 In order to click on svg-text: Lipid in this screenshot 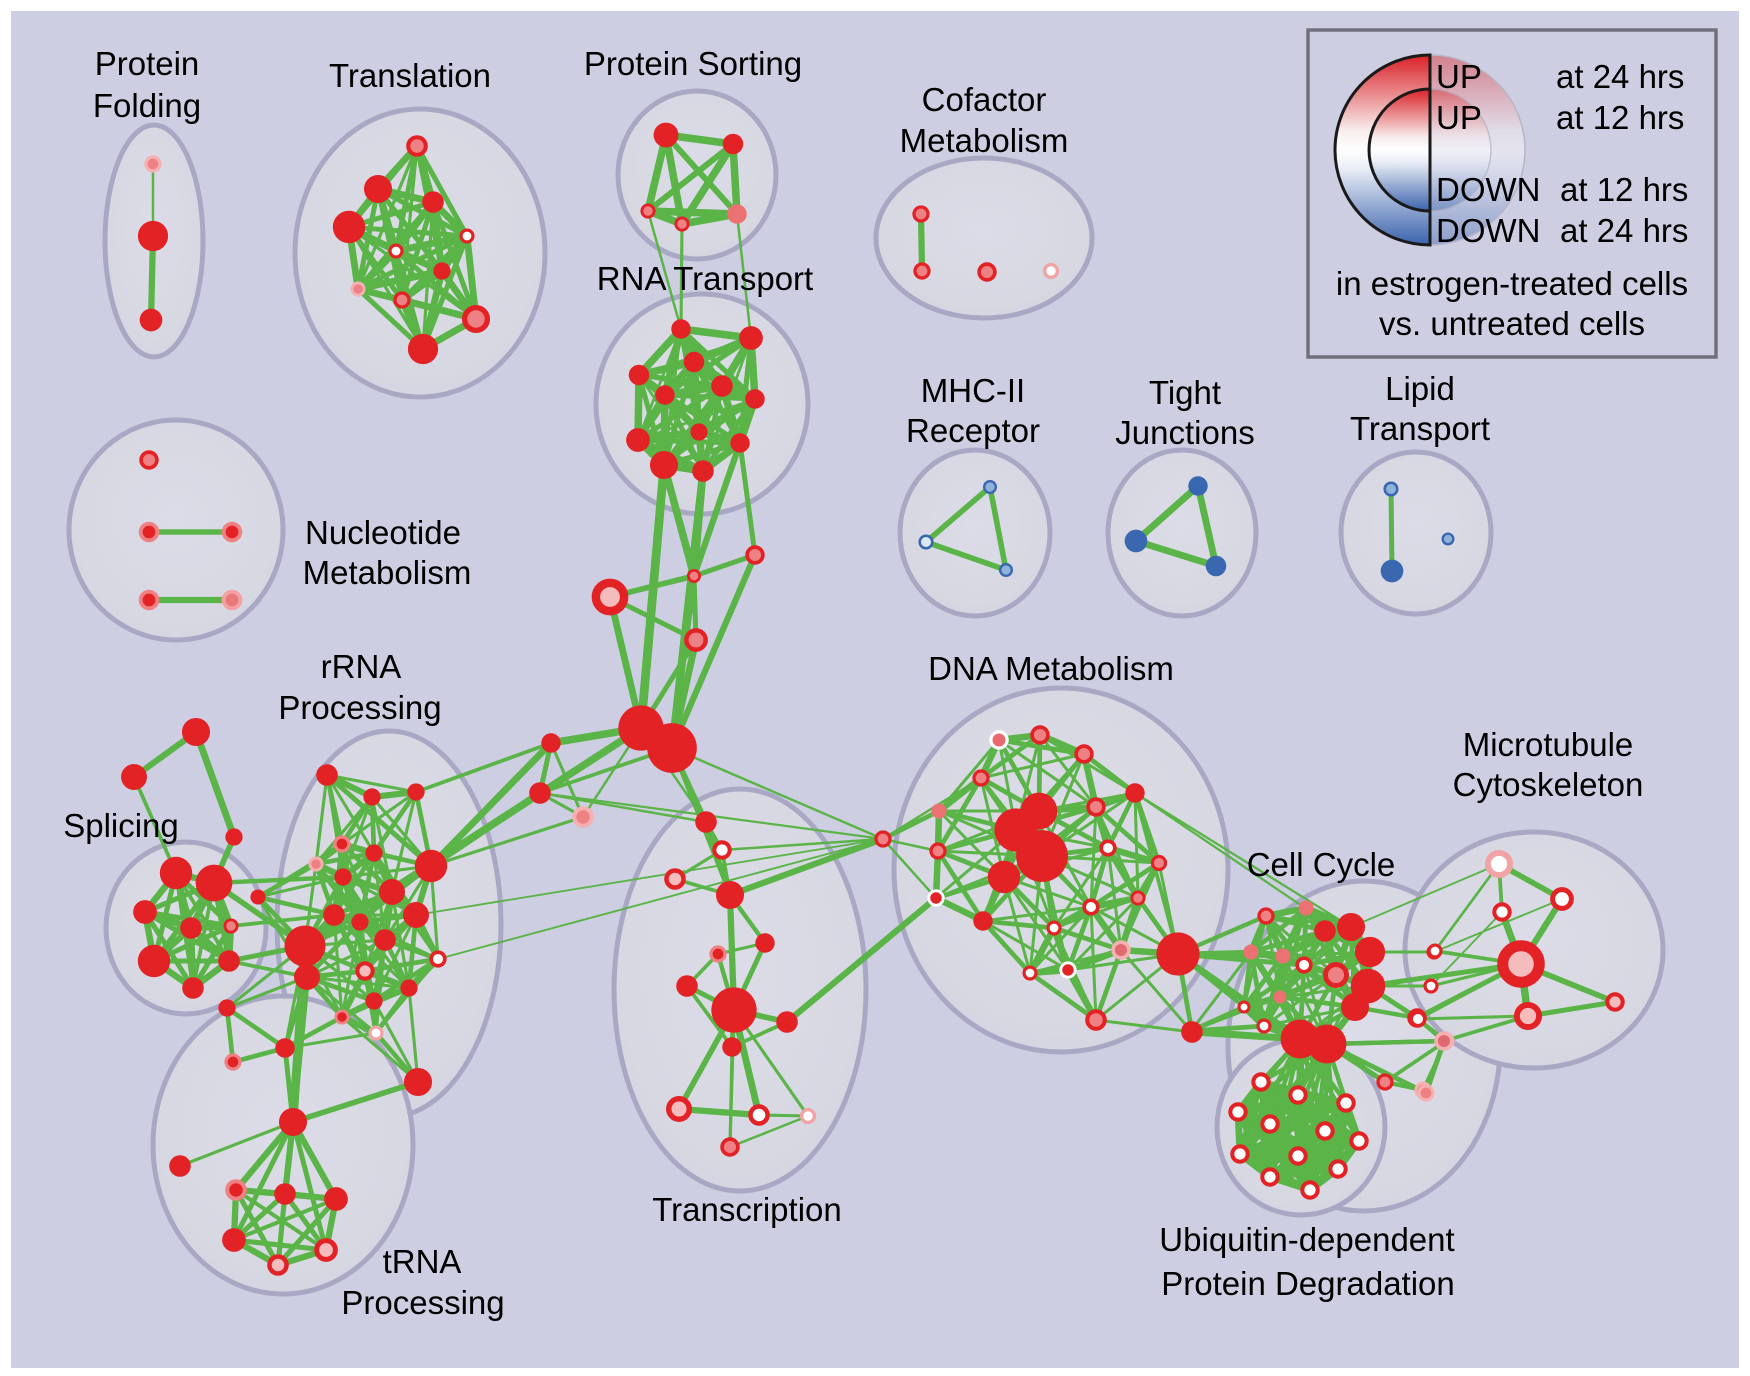, I will do `click(1420, 388)`.